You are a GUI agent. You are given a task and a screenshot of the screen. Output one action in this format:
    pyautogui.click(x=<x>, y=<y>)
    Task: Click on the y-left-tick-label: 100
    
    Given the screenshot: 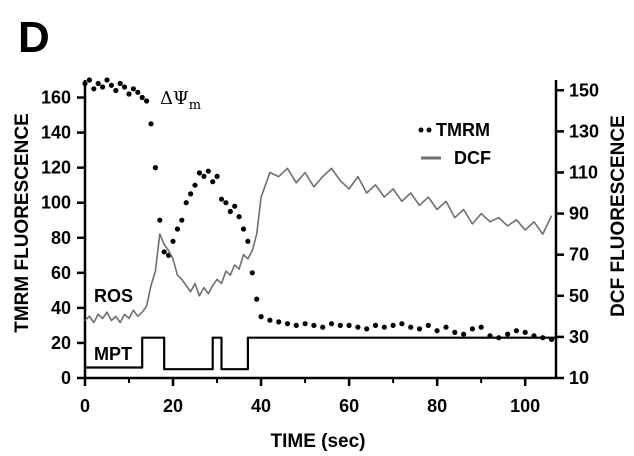 What is the action you would take?
    pyautogui.click(x=56, y=203)
    